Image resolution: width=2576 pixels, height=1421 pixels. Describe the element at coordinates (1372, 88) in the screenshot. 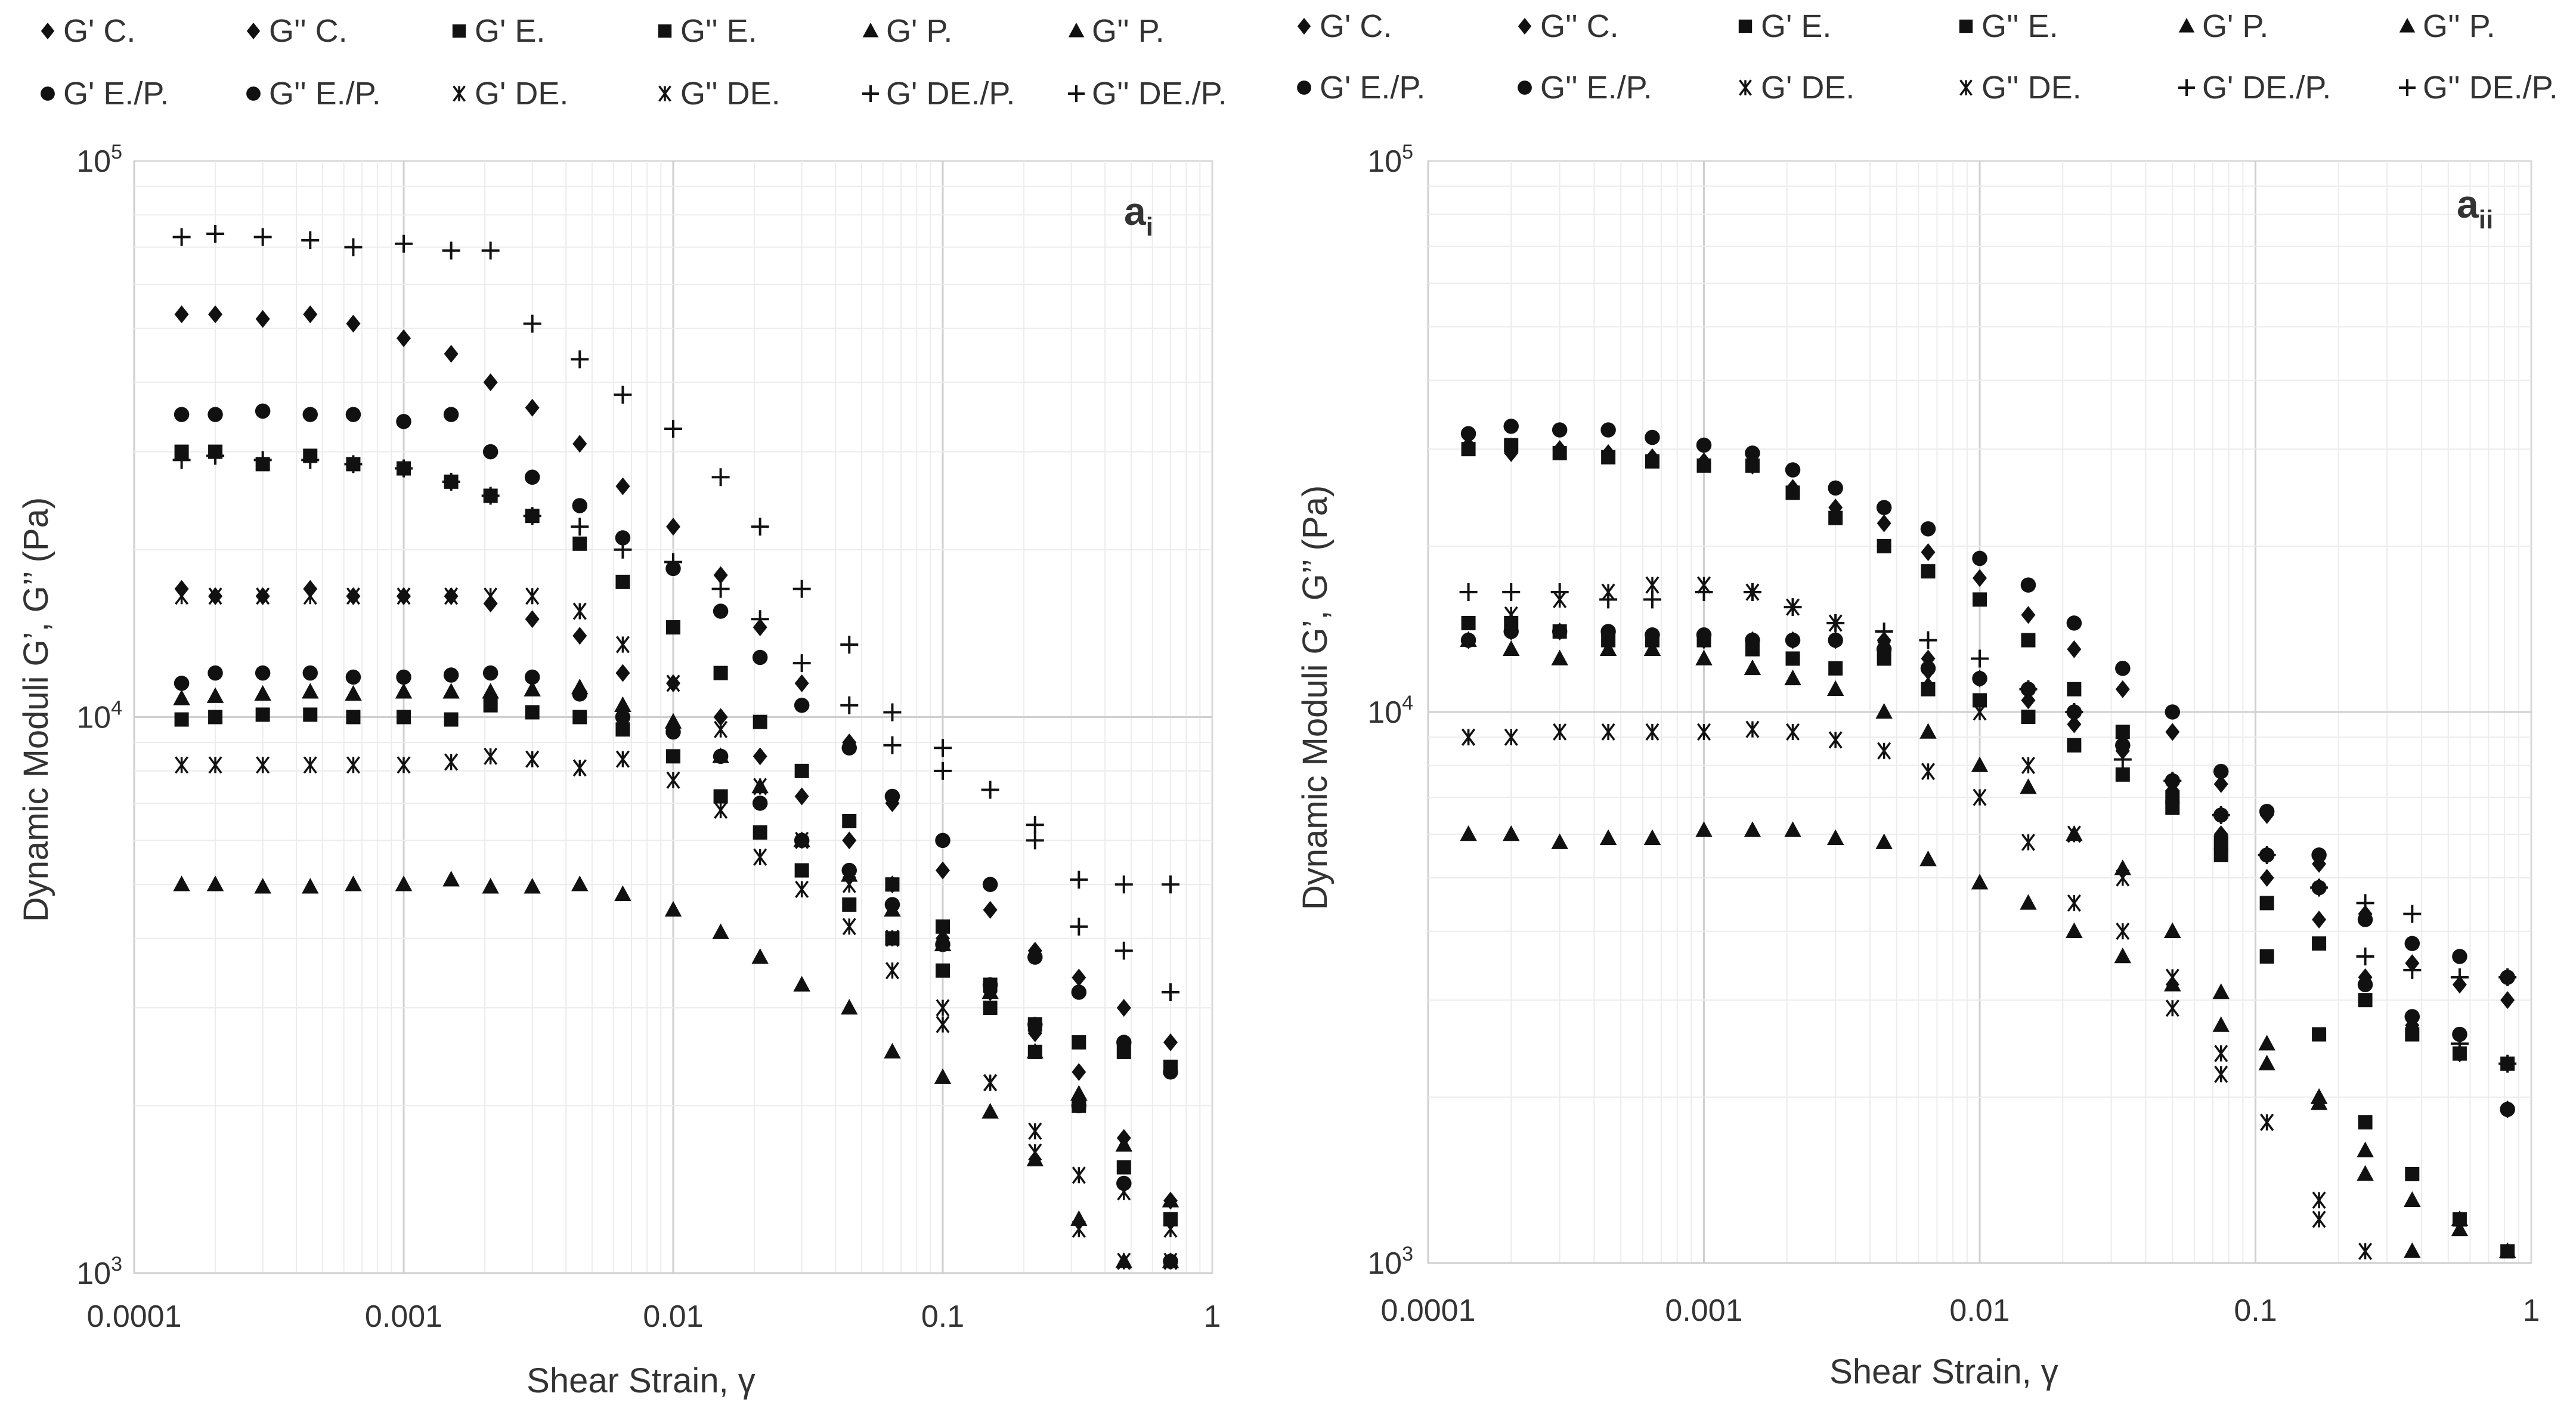

I see `legend-label: G' E./P.` at that location.